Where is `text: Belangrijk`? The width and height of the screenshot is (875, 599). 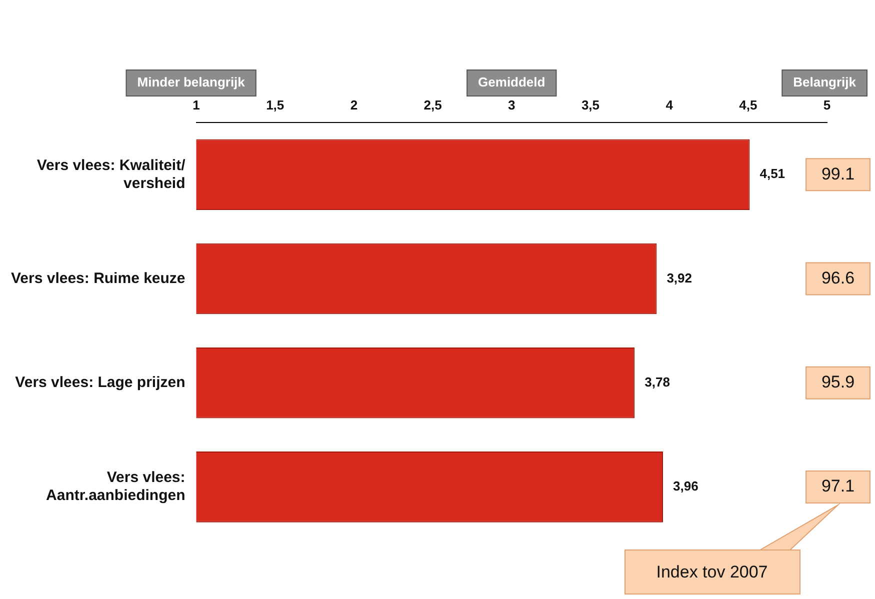
text: Belangrijk is located at coordinates (825, 82).